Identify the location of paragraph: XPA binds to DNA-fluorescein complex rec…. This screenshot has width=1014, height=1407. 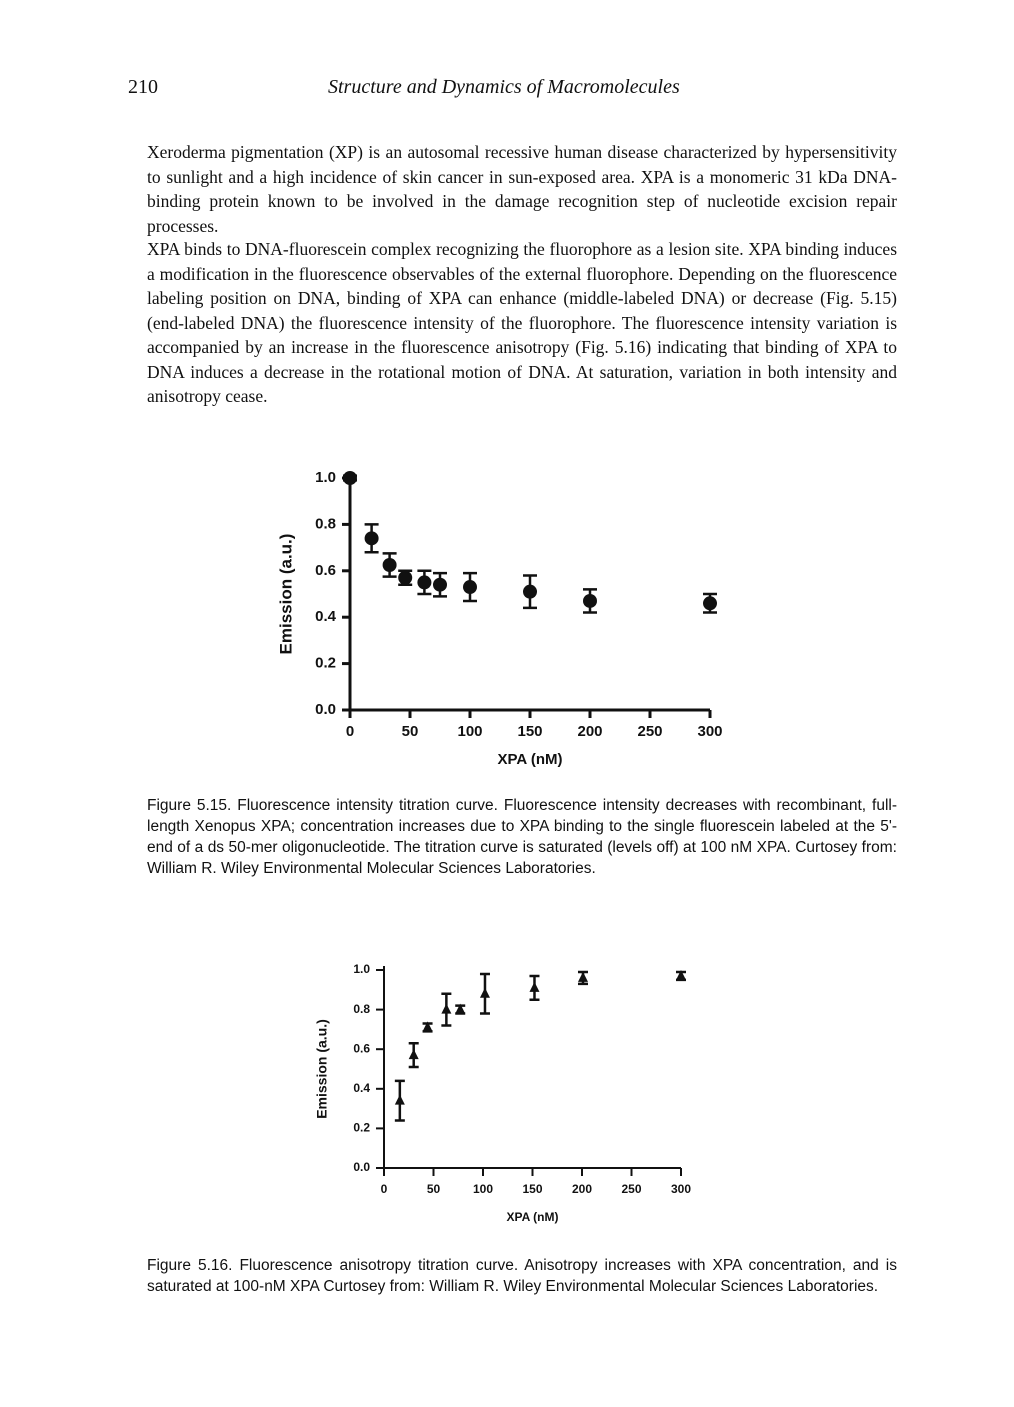
(522, 322).